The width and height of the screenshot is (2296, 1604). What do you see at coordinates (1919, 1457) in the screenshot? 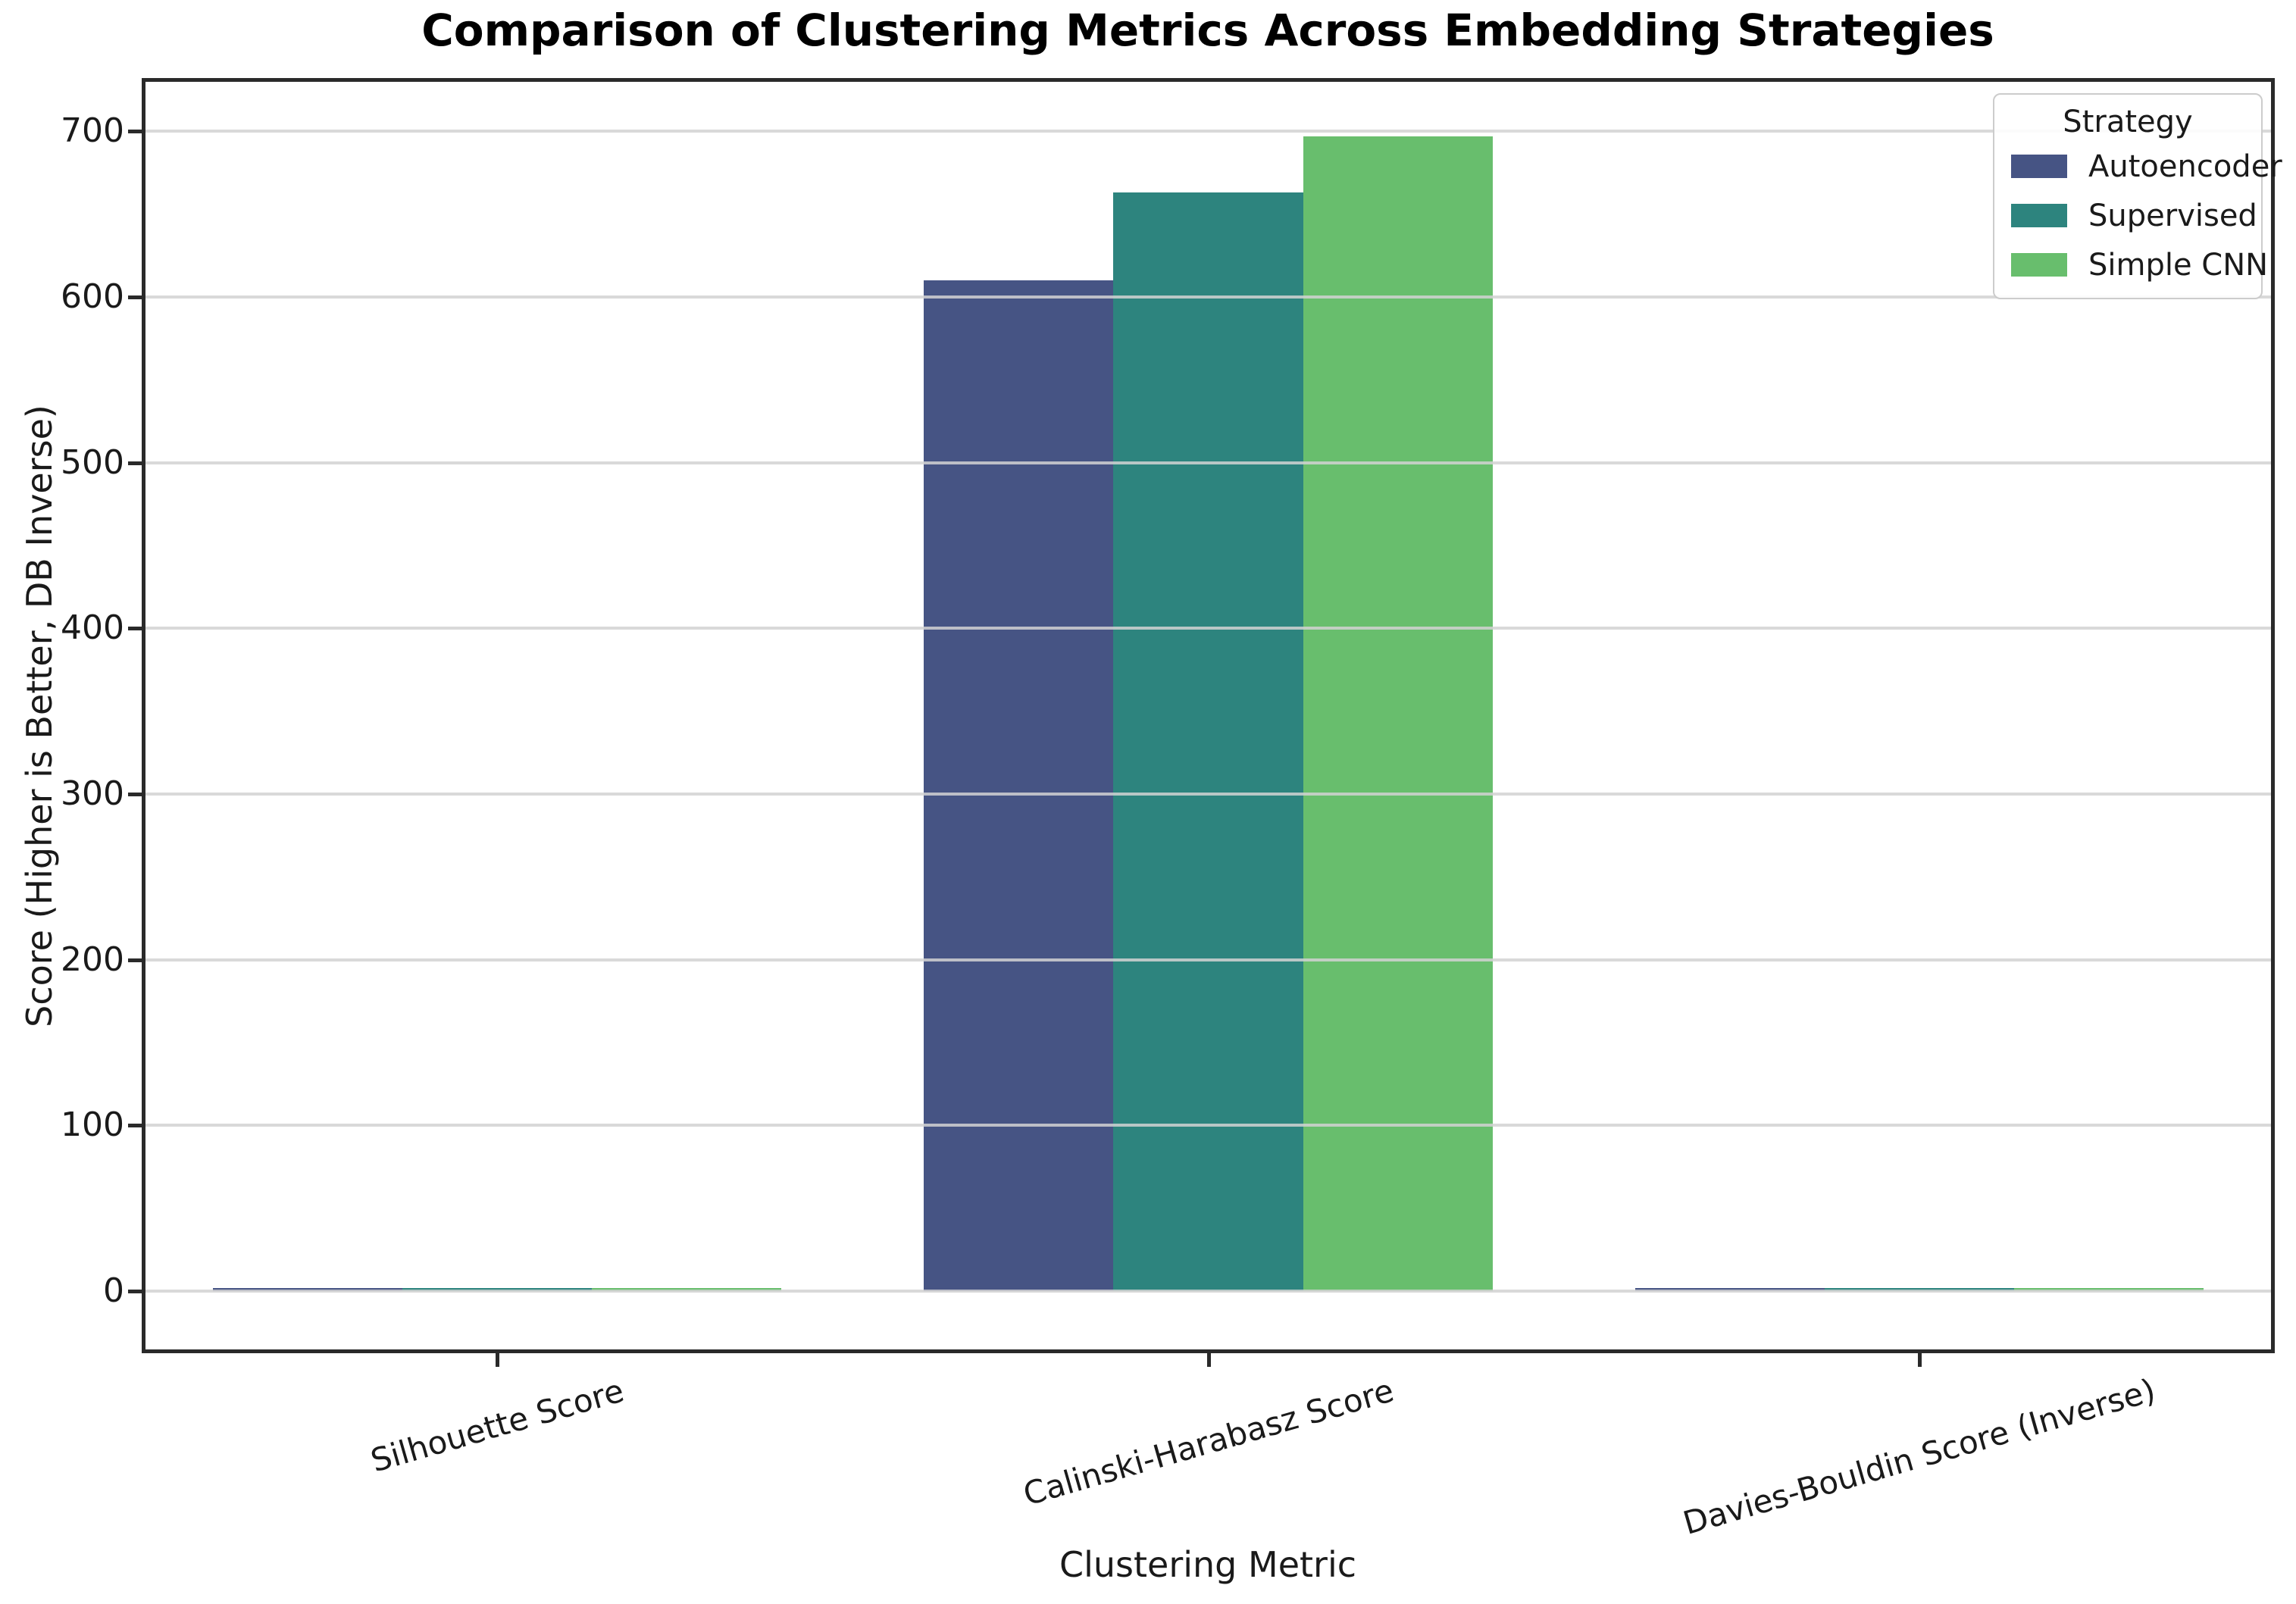
I see `x-tick-label: Davies-Bouldin Score (Inverse)` at bounding box center [1919, 1457].